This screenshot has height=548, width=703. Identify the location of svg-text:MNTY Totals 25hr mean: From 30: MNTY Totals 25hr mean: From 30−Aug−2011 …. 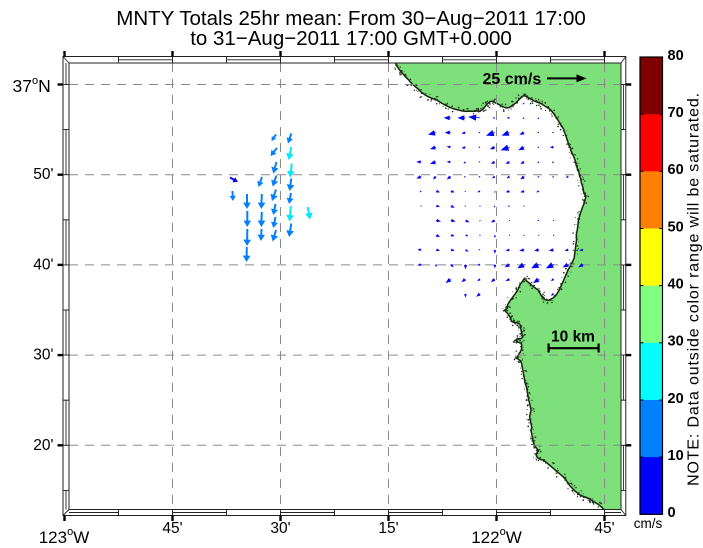
(351, 18).